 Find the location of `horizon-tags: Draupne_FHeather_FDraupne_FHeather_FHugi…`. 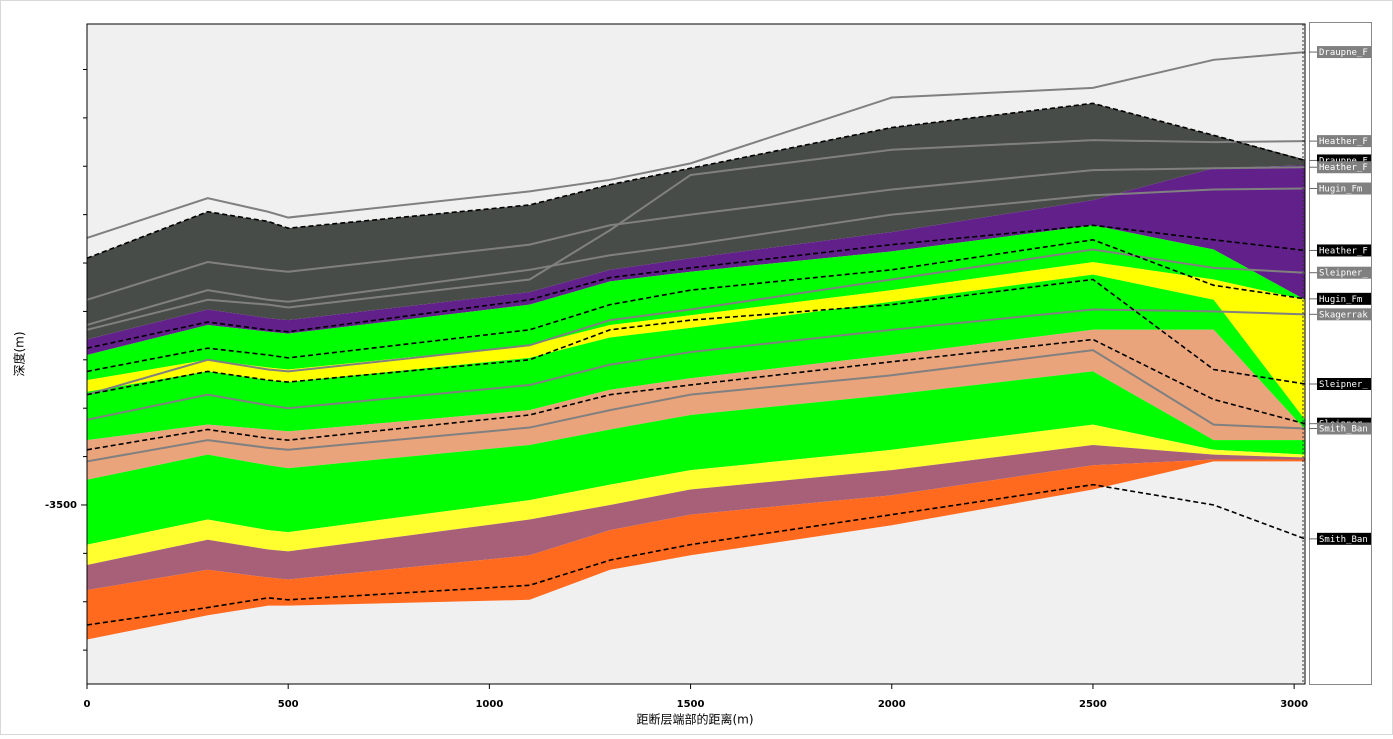

horizon-tags: Draupne_FHeather_FDraupne_FHeather_FHugi… is located at coordinates (1340, 295).